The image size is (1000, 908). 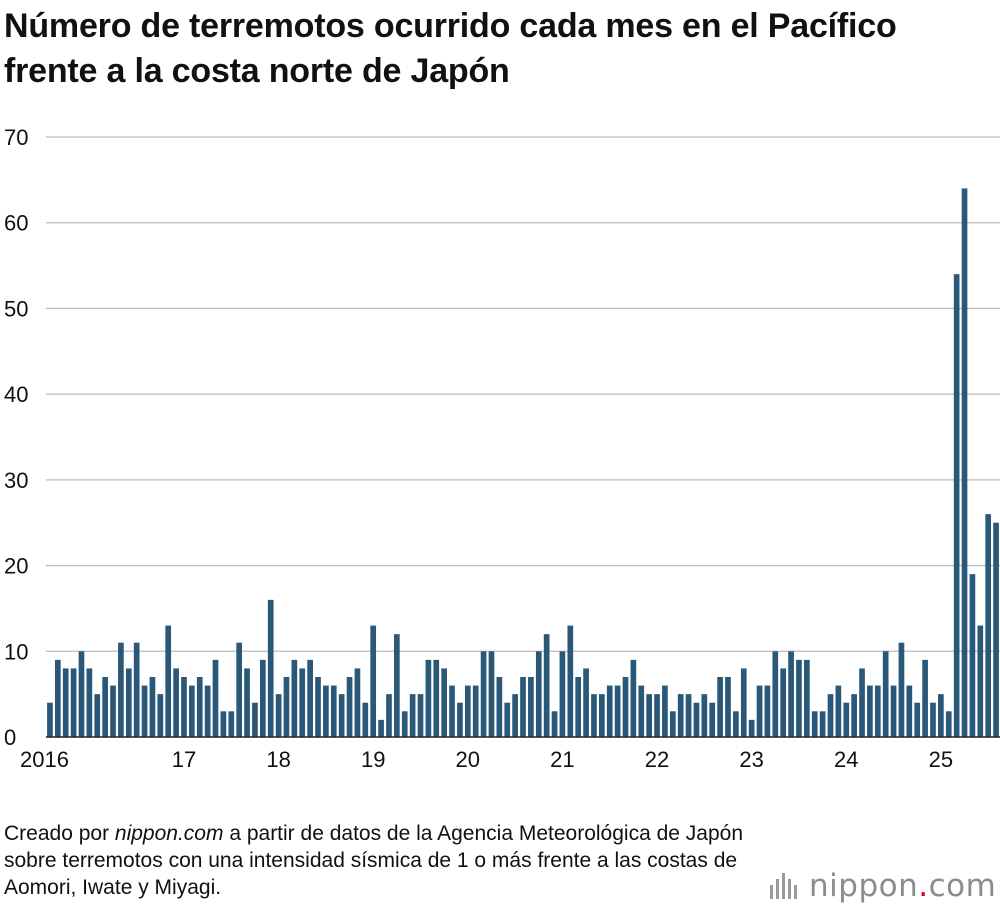 What do you see at coordinates (10, 737) in the screenshot?
I see `y-tick-label-0: 0` at bounding box center [10, 737].